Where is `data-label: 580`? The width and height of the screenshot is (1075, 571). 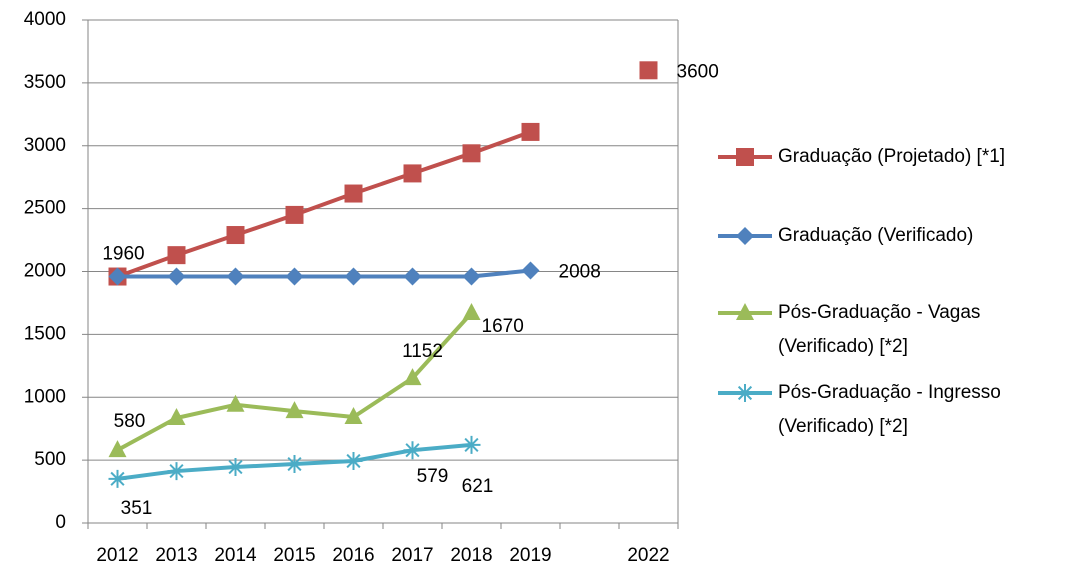
data-label: 580 is located at coordinates (130, 421).